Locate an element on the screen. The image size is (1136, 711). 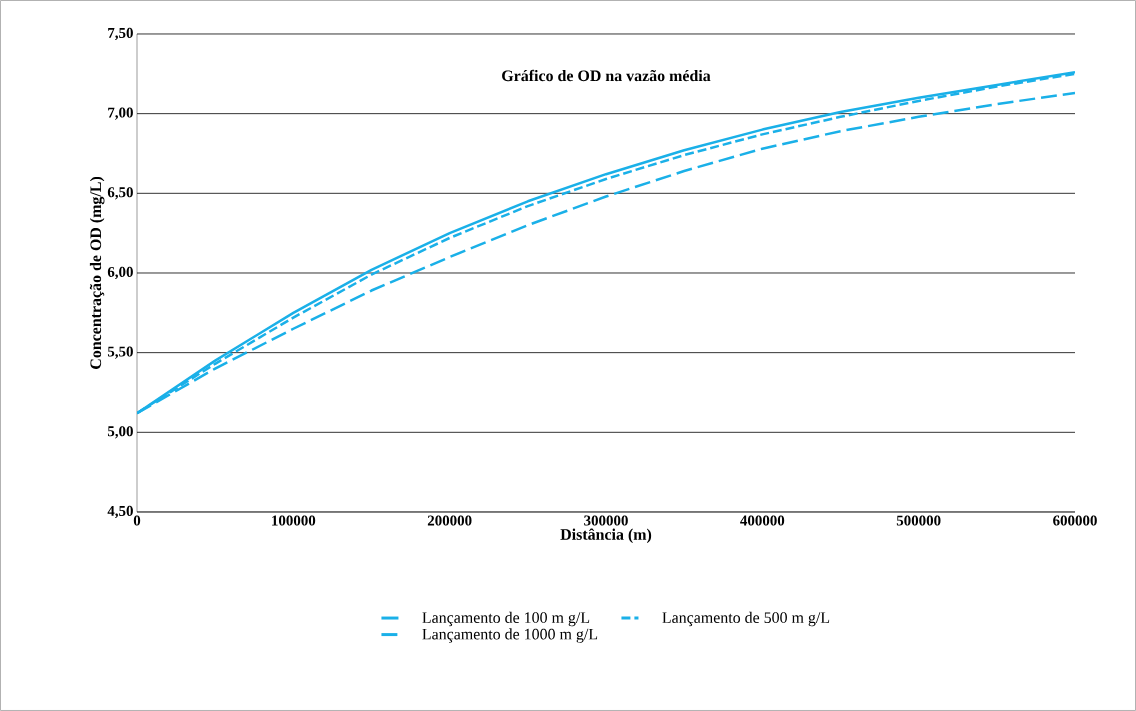
y-tick-label: 4,50 is located at coordinates (120, 512).